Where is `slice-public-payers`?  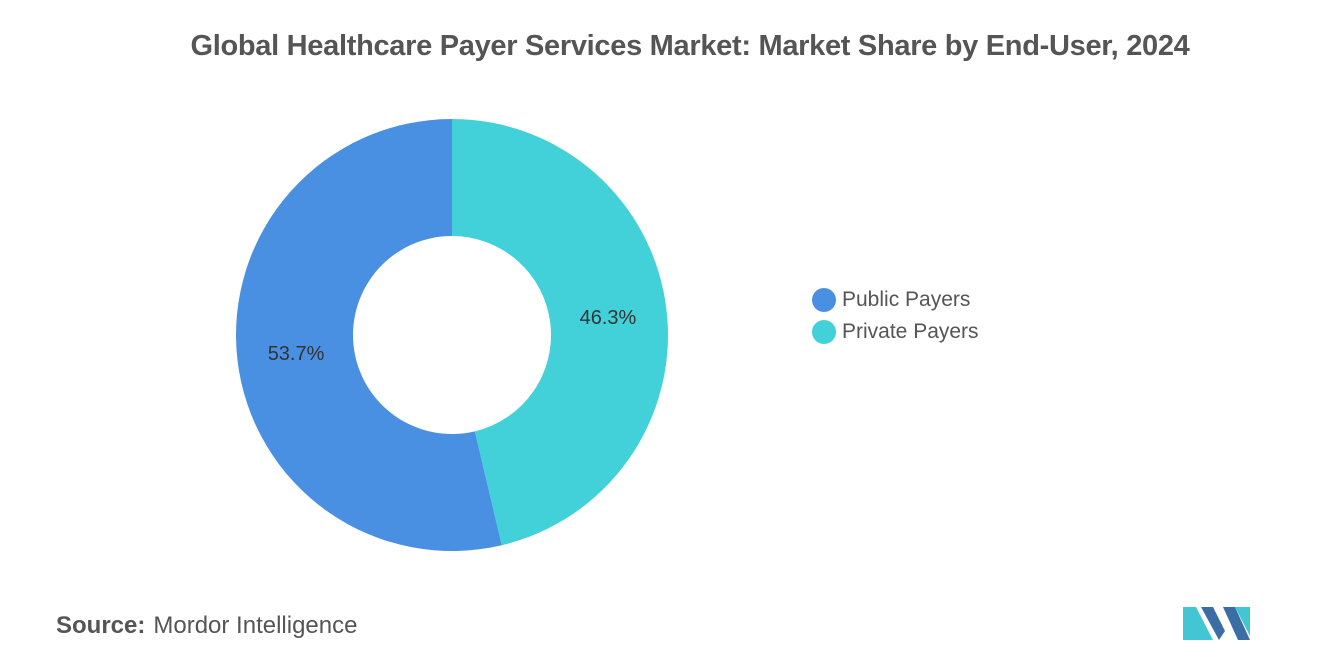
slice-public-payers is located at coordinates (369, 335).